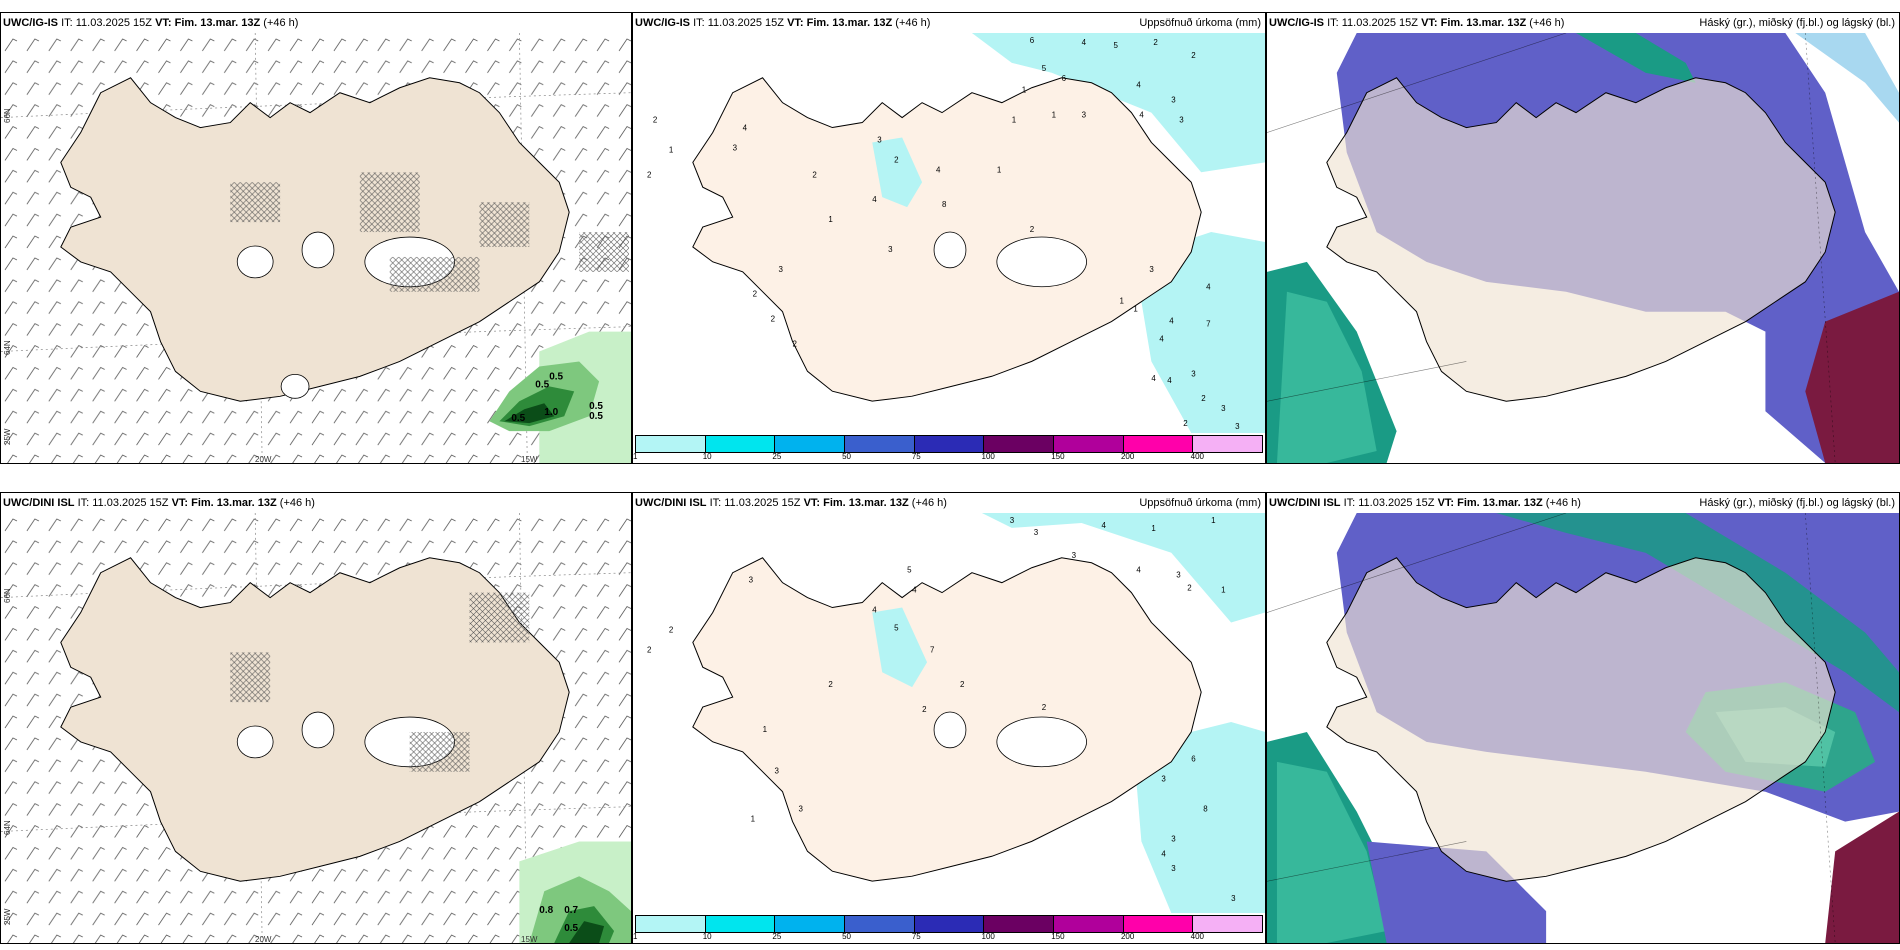 This screenshot has width=1900, height=950. What do you see at coordinates (944, 204) in the screenshot?
I see `precip-value: 8` at bounding box center [944, 204].